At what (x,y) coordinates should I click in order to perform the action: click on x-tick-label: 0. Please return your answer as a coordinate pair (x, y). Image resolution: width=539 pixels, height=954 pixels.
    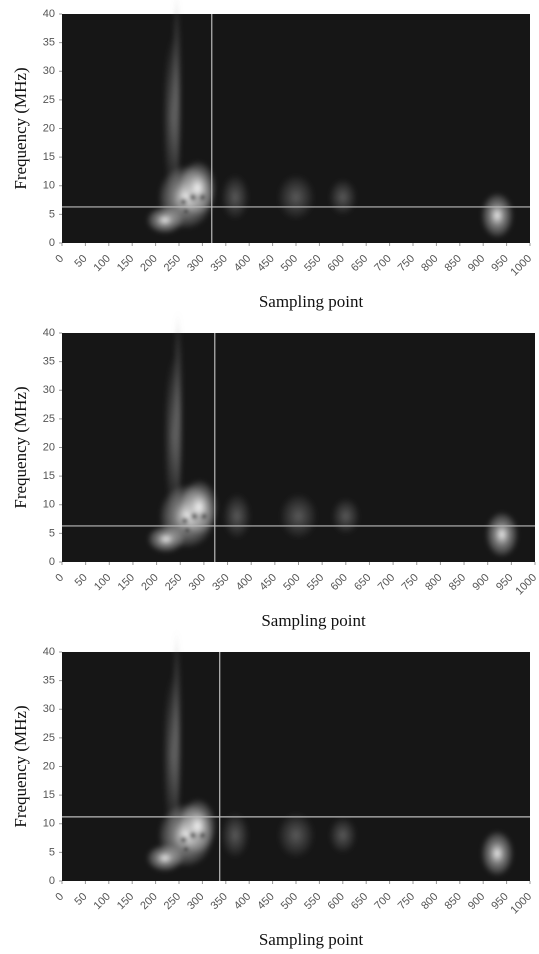
    Looking at the image, I should click on (59, 578).